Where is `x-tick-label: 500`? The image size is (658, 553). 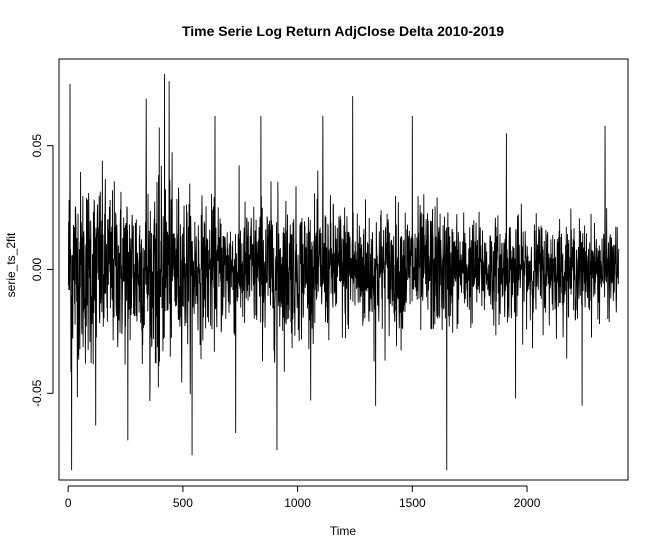
x-tick-label: 500 is located at coordinates (183, 503).